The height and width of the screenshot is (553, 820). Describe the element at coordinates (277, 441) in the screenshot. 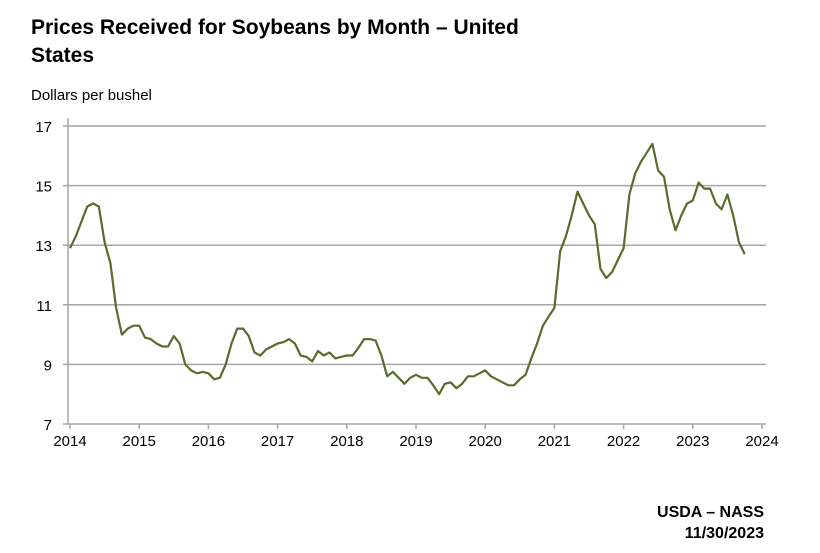

I see `x-tick-label: 2017` at that location.